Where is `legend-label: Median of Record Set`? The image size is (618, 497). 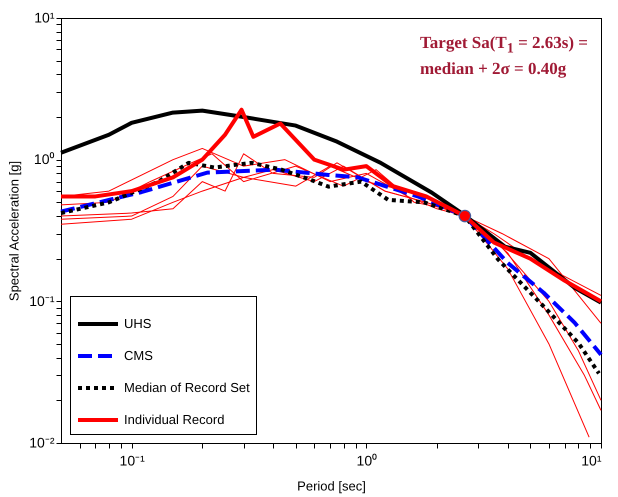
legend-label: Median of Record Set is located at coordinates (187, 387).